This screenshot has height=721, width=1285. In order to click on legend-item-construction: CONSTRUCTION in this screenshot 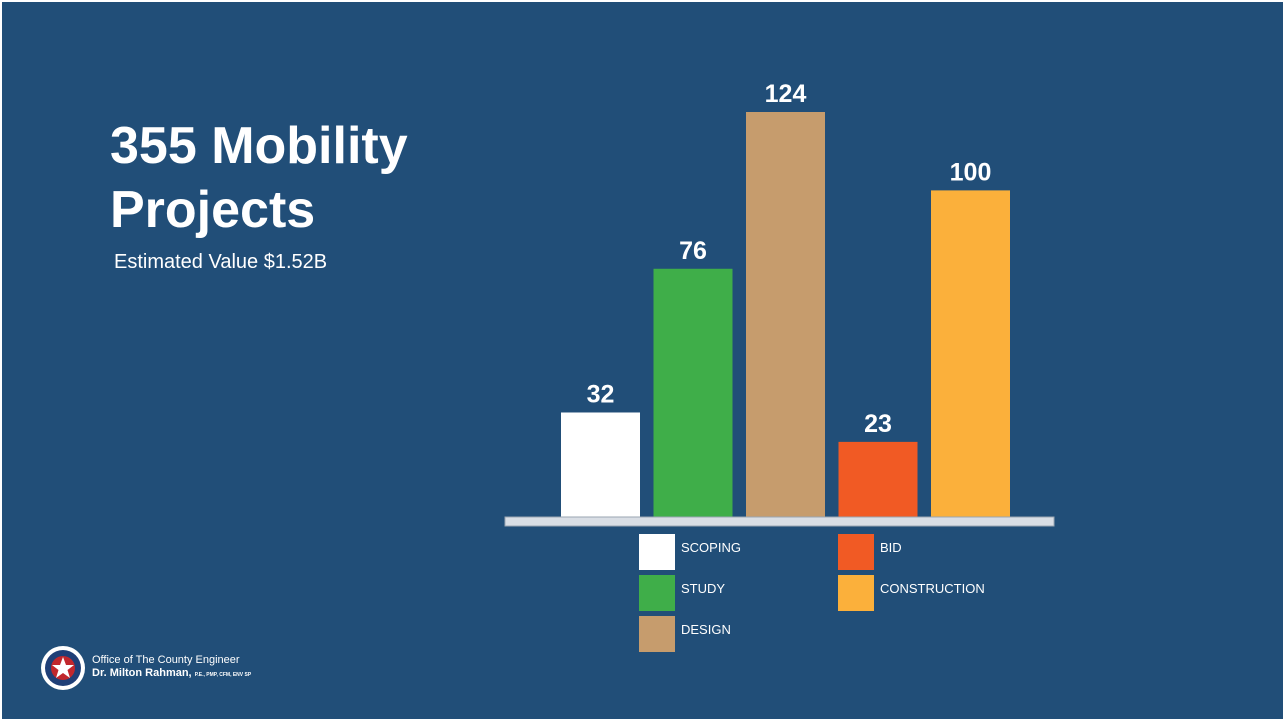, I will do `click(911, 593)`.